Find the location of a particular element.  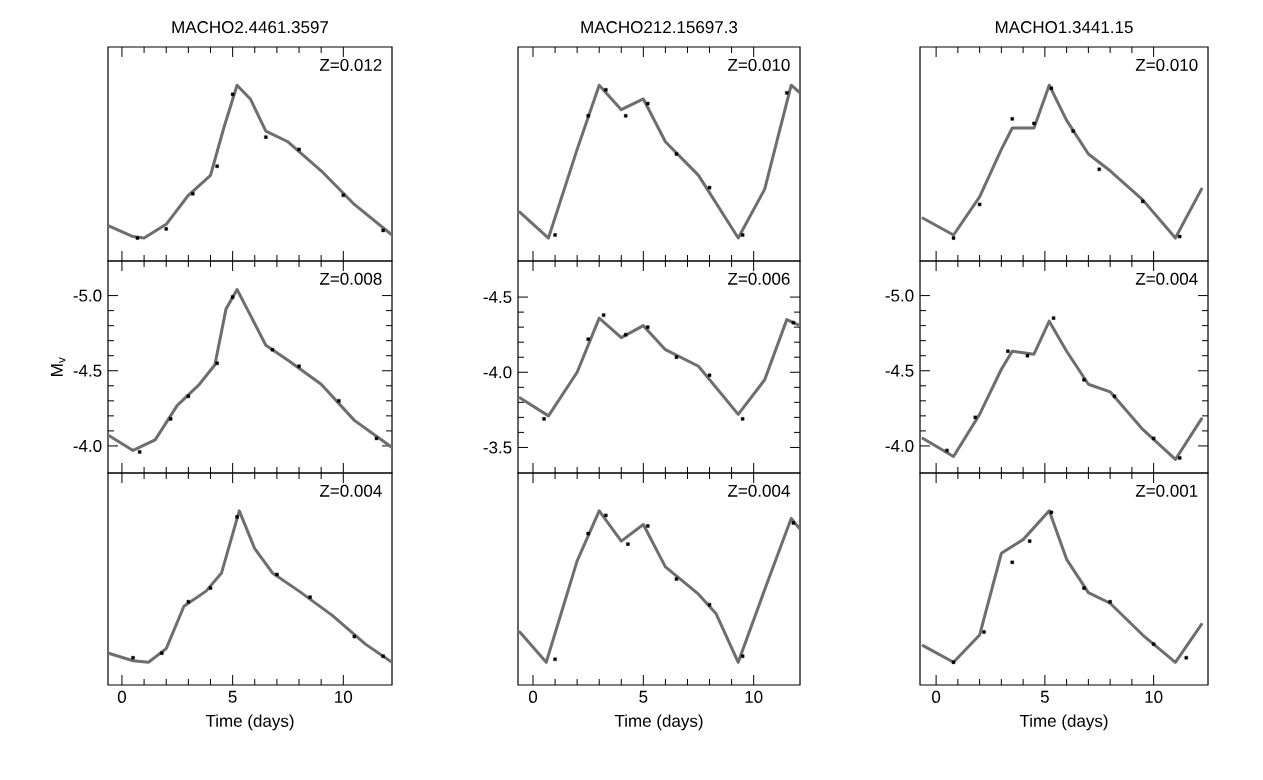

text: Z=0.001 is located at coordinates (1166, 490).